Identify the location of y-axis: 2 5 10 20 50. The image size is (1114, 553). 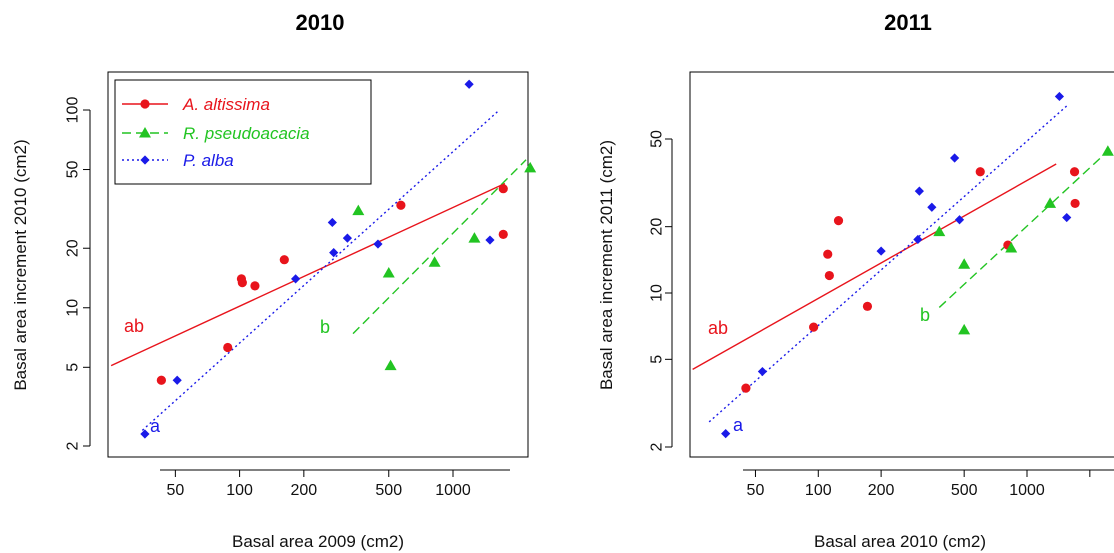
(661, 290).